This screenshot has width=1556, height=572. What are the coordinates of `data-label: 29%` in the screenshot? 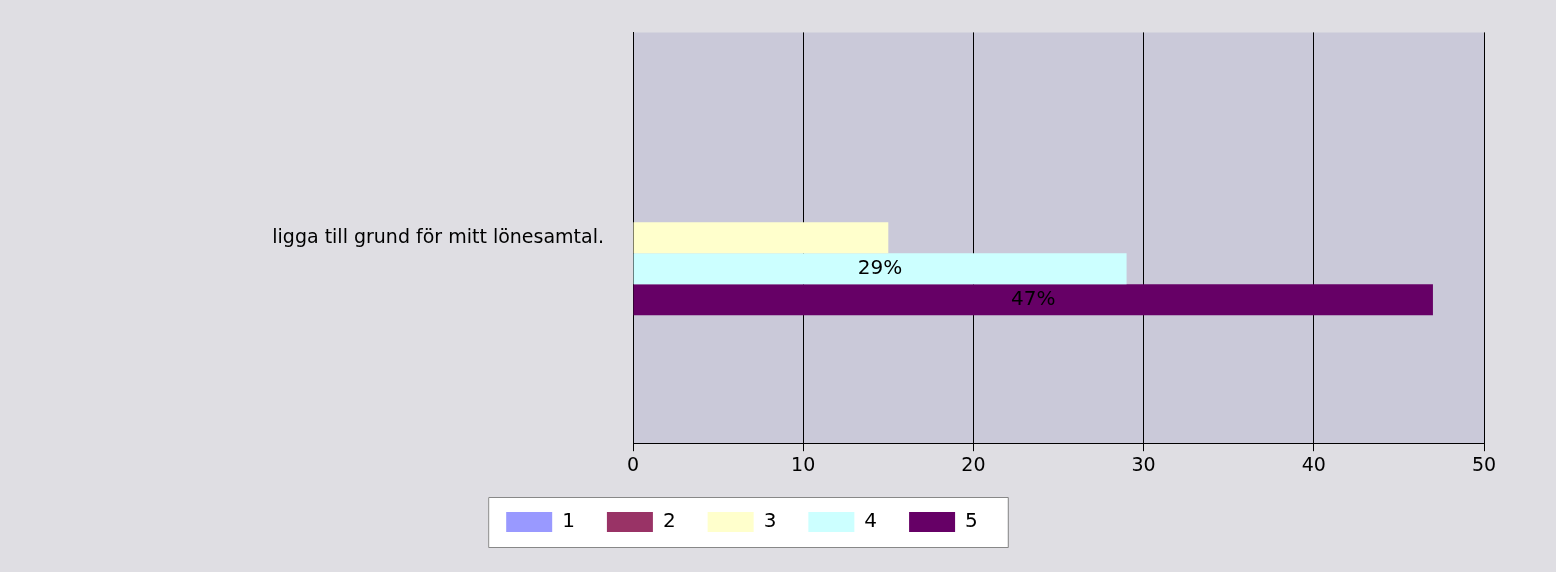 It's located at (880, 266).